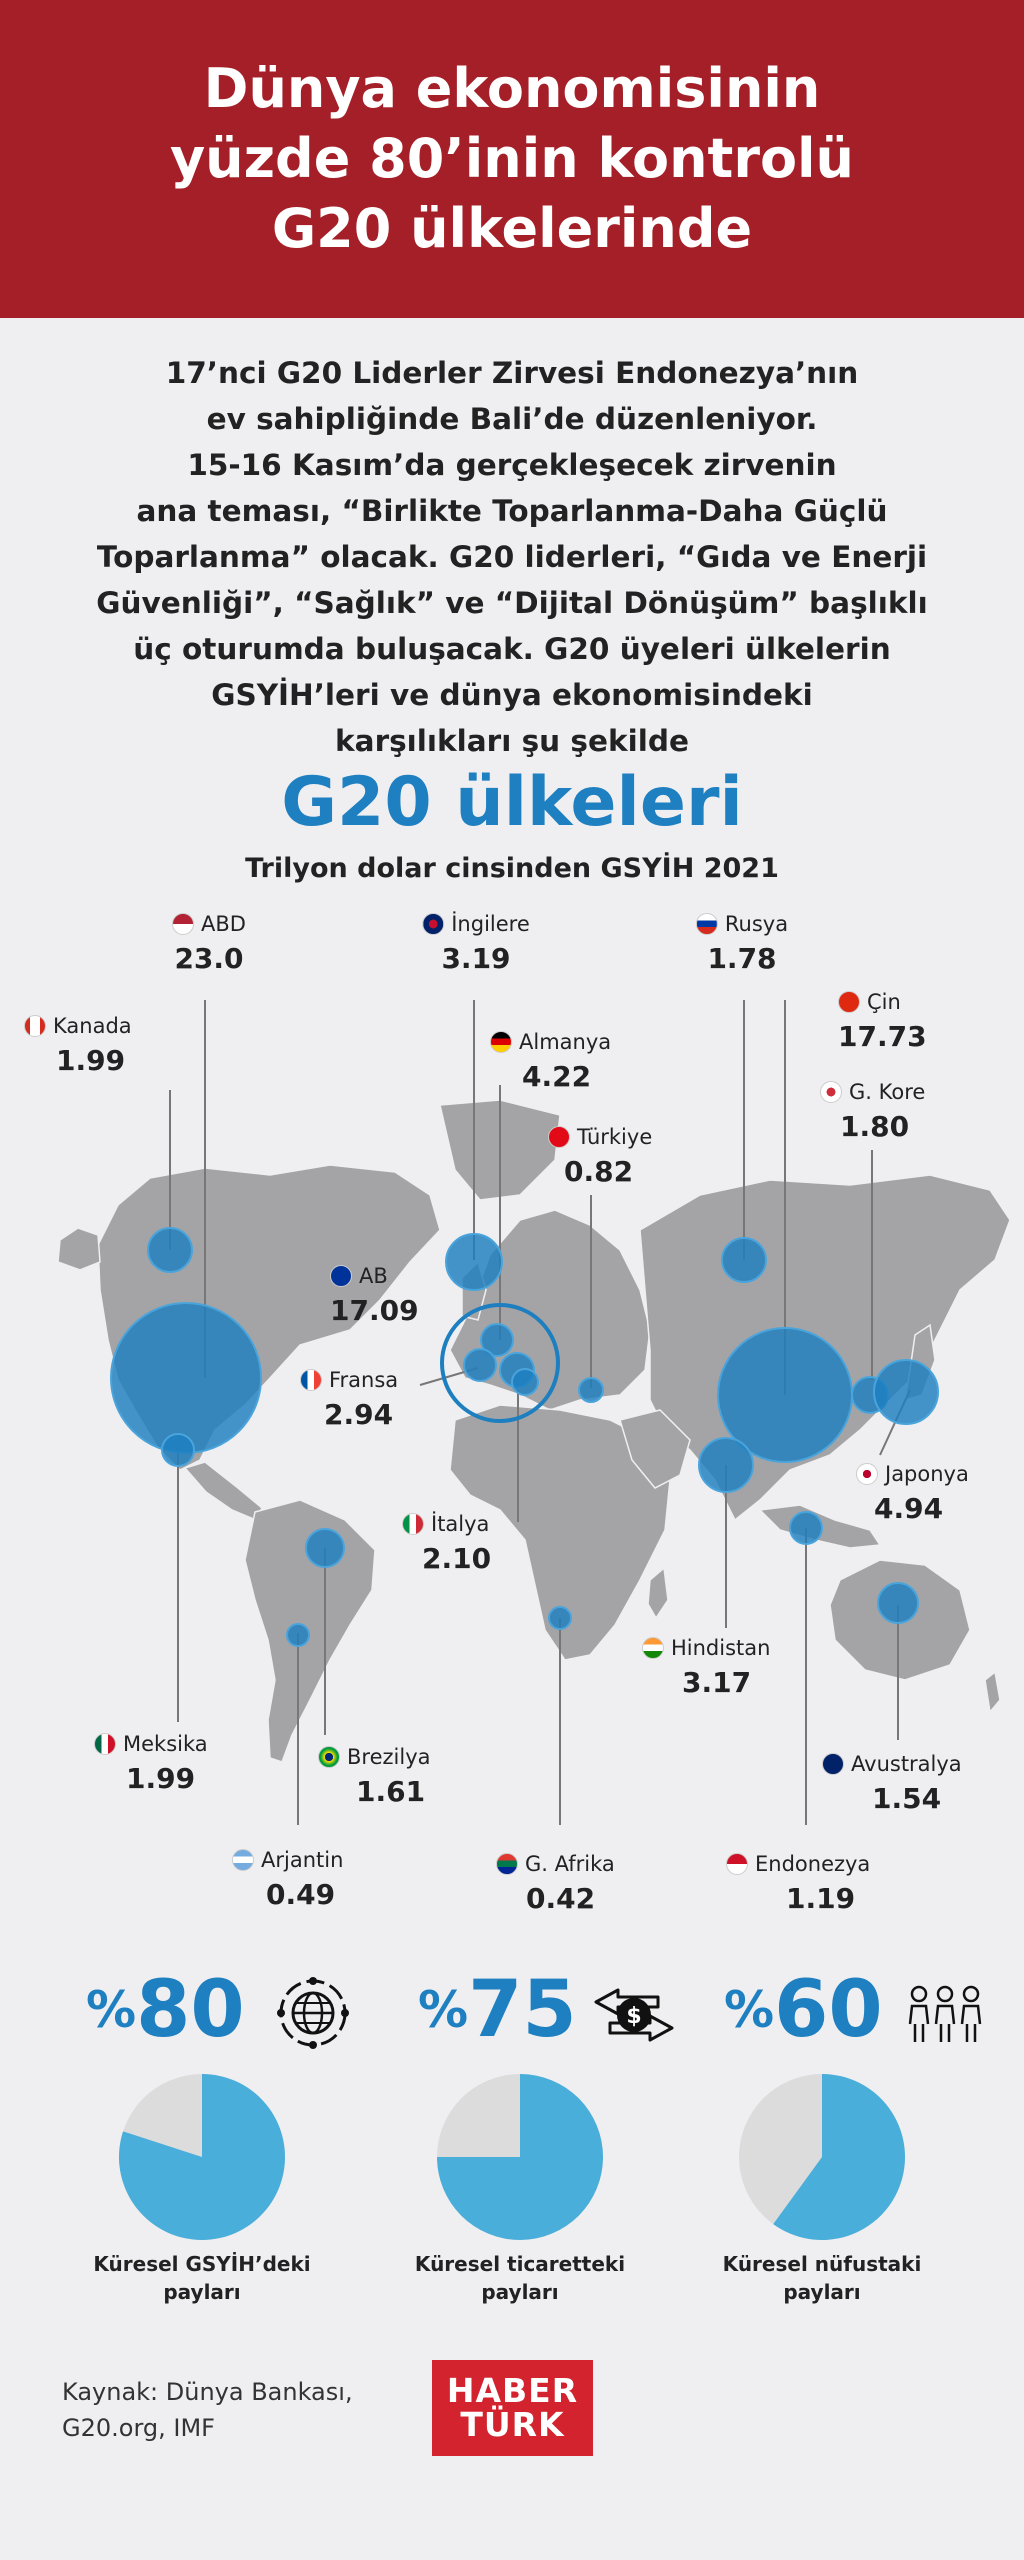 The height and width of the screenshot is (2560, 1024). What do you see at coordinates (524, 1437) in the screenshot?
I see `gdp-bubbles` at bounding box center [524, 1437].